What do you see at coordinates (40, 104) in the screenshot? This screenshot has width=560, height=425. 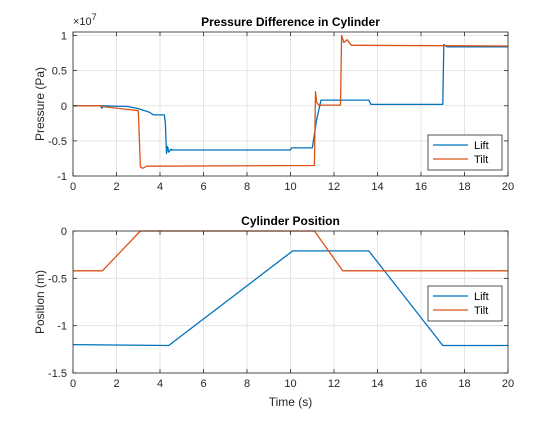 I see `y-axis-label: Pressure (Pa)` at bounding box center [40, 104].